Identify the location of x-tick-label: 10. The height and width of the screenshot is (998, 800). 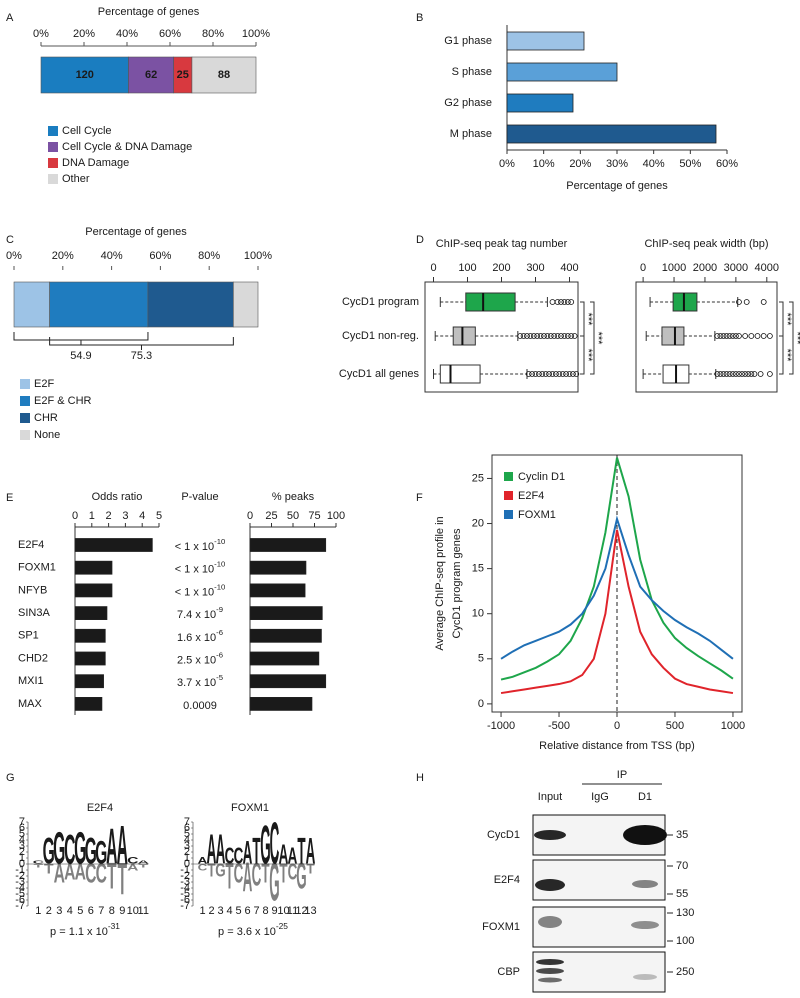
(283, 911).